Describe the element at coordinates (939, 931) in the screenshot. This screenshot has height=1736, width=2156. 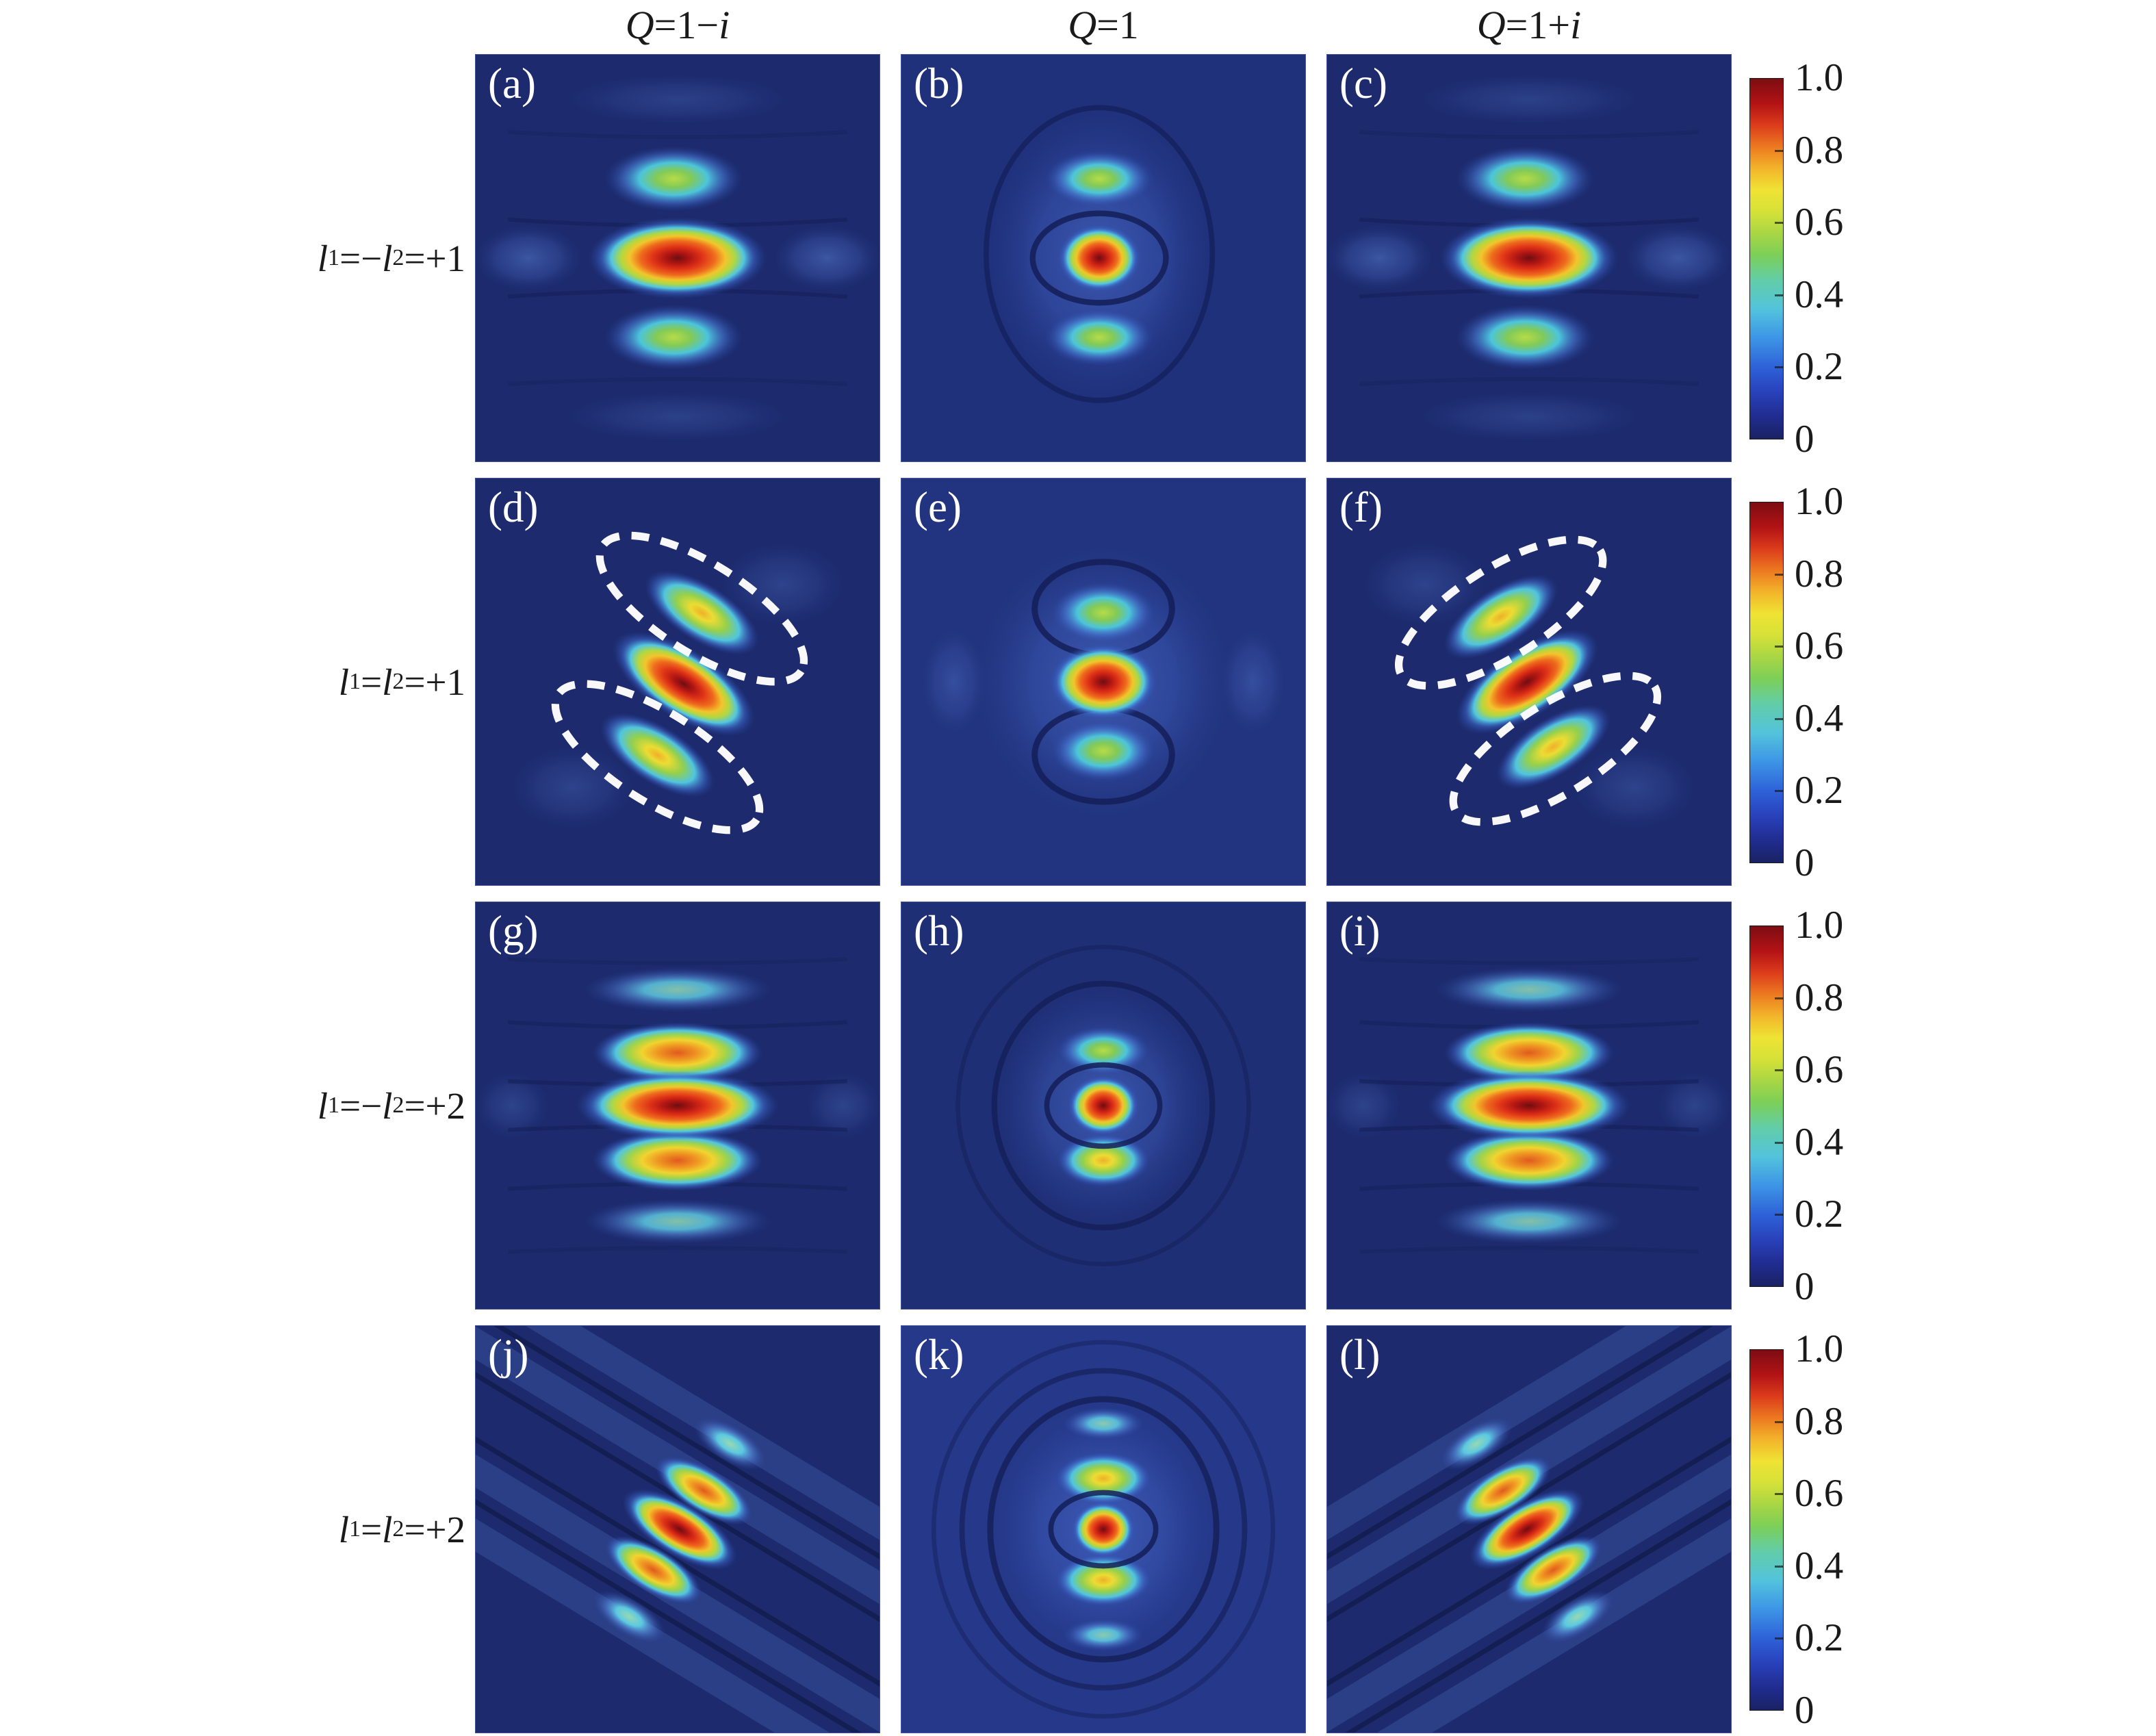
I see `panel-letter-h: (h)` at that location.